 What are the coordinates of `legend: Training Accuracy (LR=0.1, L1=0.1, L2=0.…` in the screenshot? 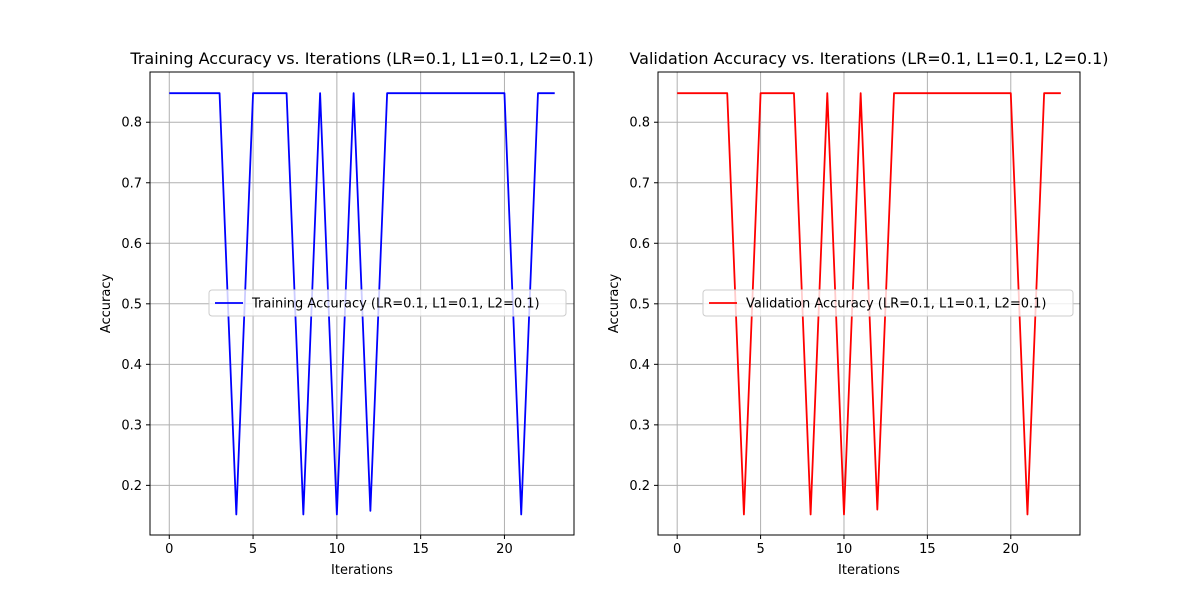 It's located at (387, 303).